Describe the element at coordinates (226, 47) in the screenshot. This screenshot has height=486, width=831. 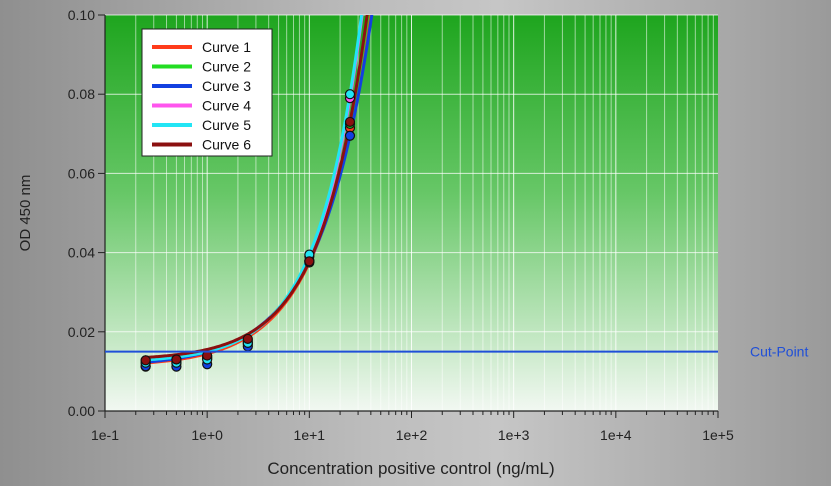
I see `legend-label: Curve 1` at that location.